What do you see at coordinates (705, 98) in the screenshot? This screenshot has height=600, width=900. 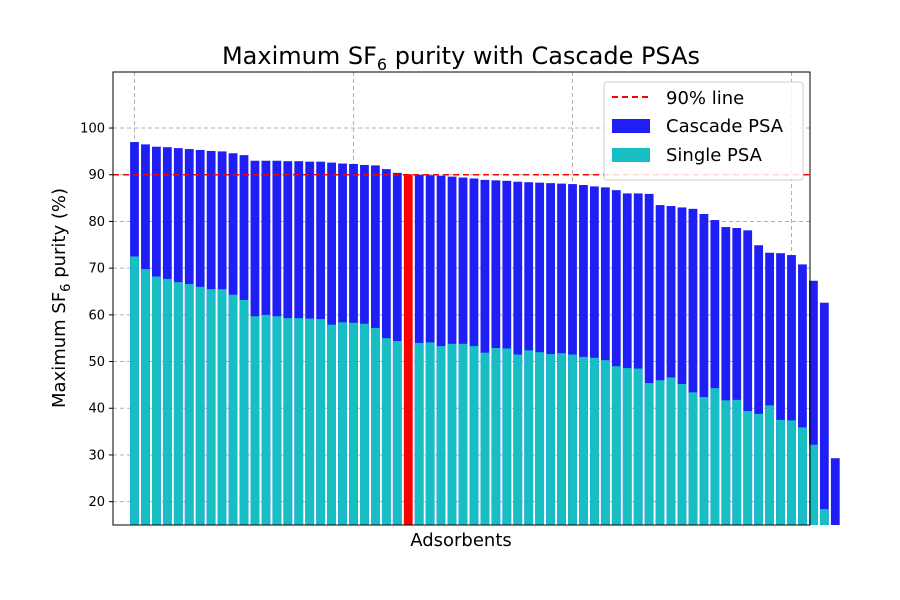 I see `legend-label-90-line: 90% line` at bounding box center [705, 98].